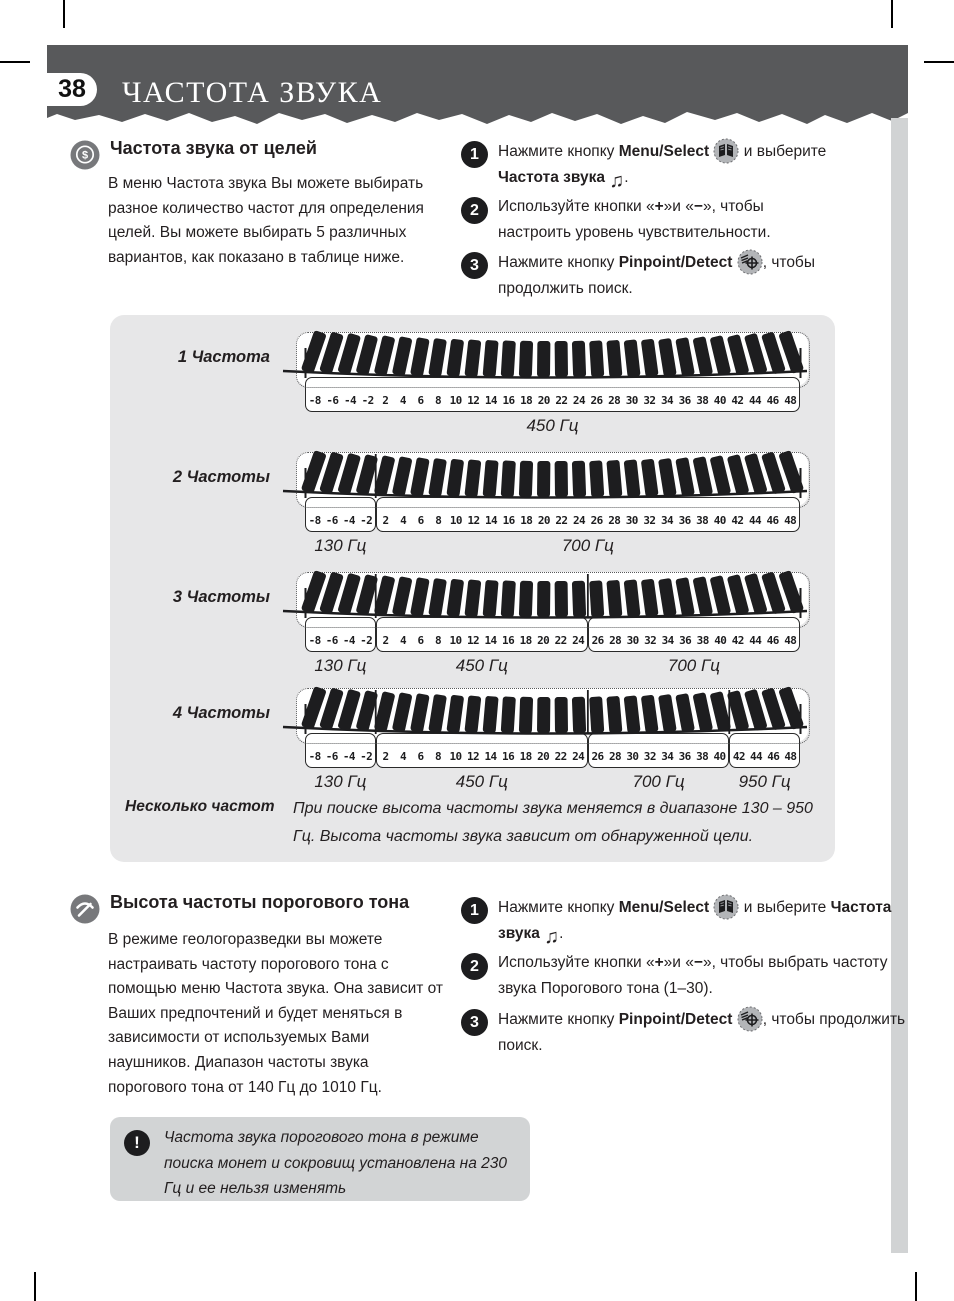 Image resolution: width=954 pixels, height=1301 pixels. Describe the element at coordinates (221, 477) in the screenshot. I see `scale-row-label: 2 Частоты` at that location.